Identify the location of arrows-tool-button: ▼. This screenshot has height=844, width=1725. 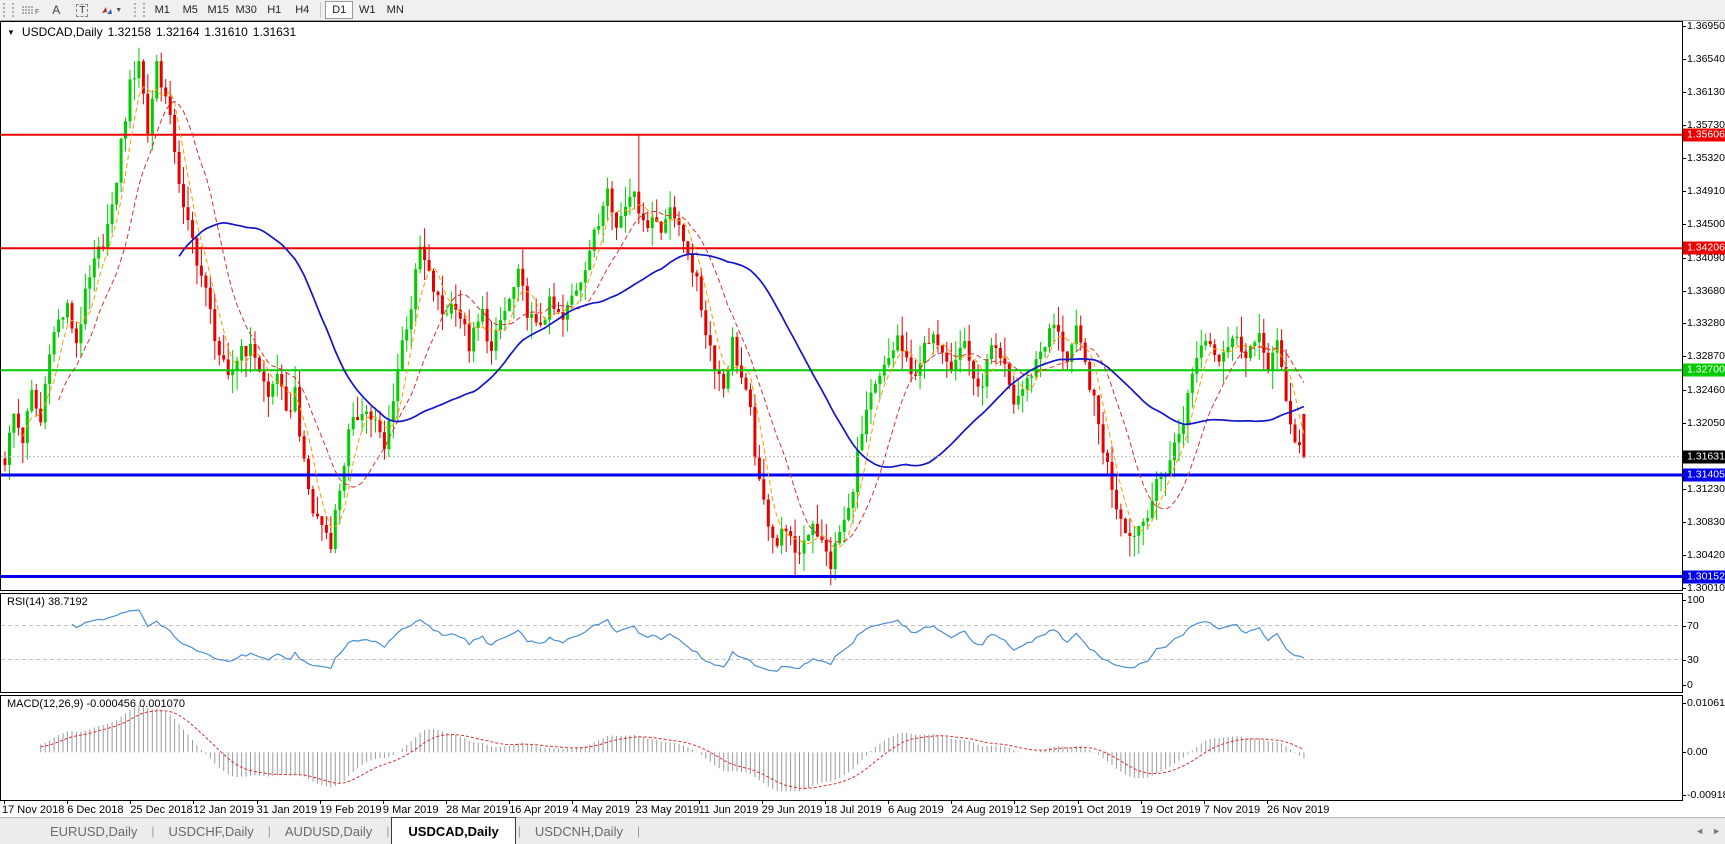
(110, 10).